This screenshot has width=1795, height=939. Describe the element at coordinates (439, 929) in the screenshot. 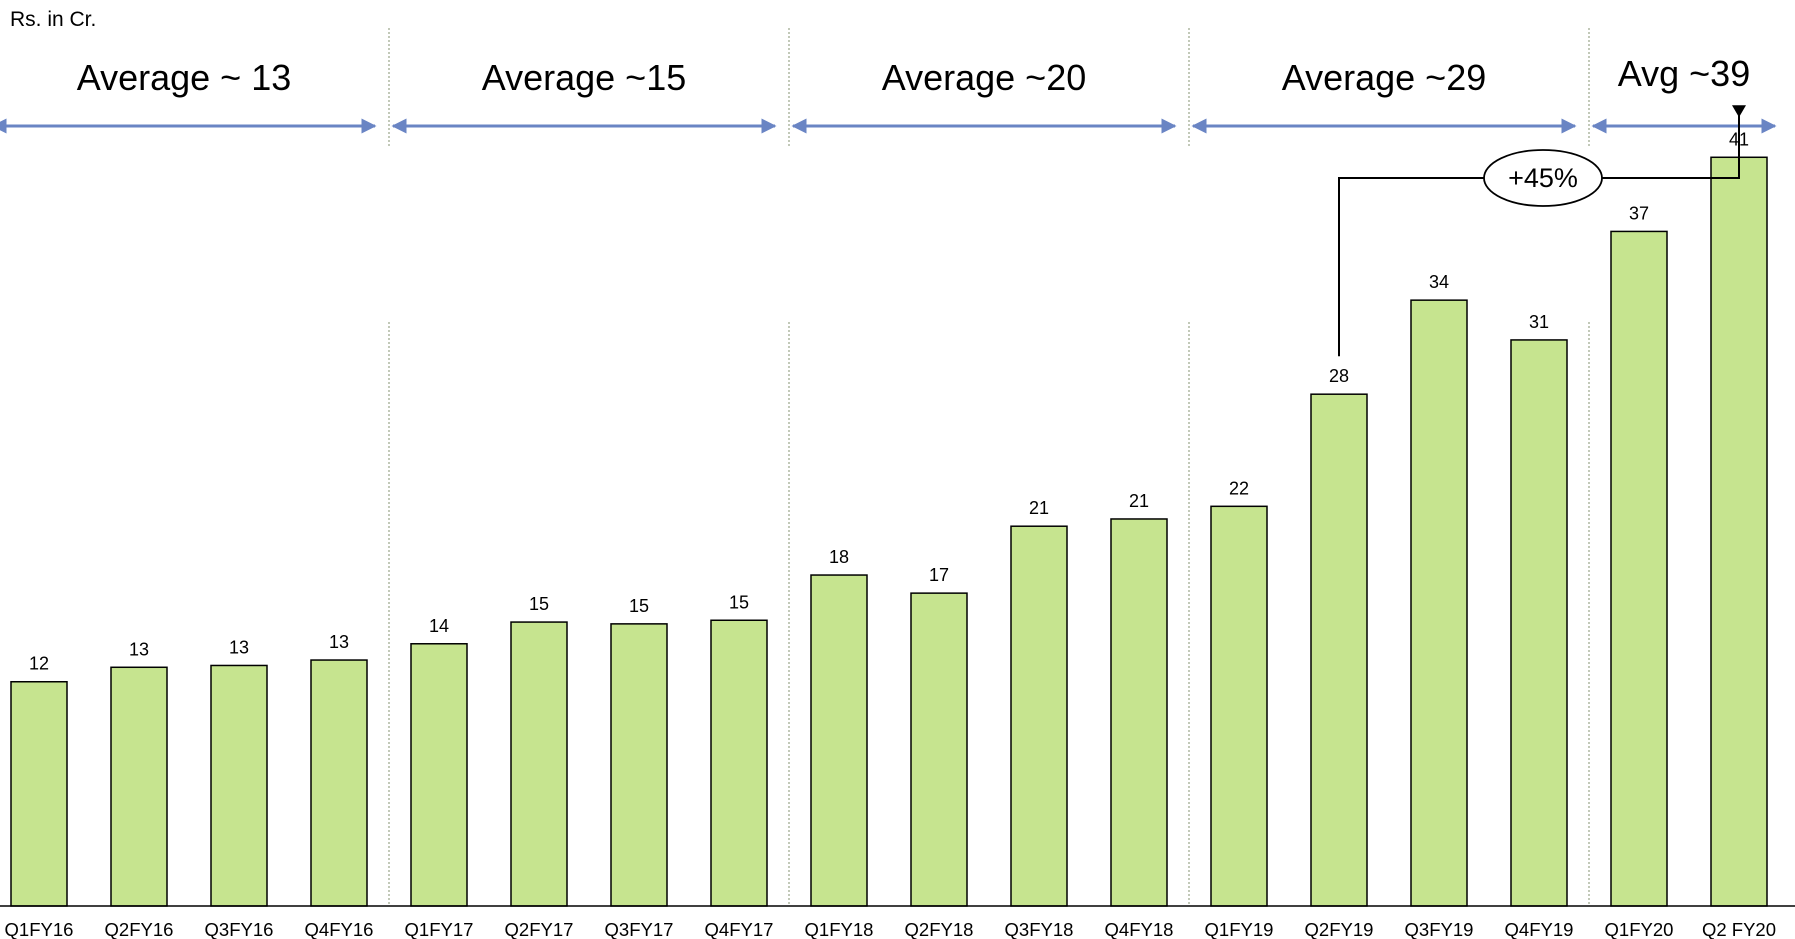

I see `x-tick-label: Q1FY17` at that location.